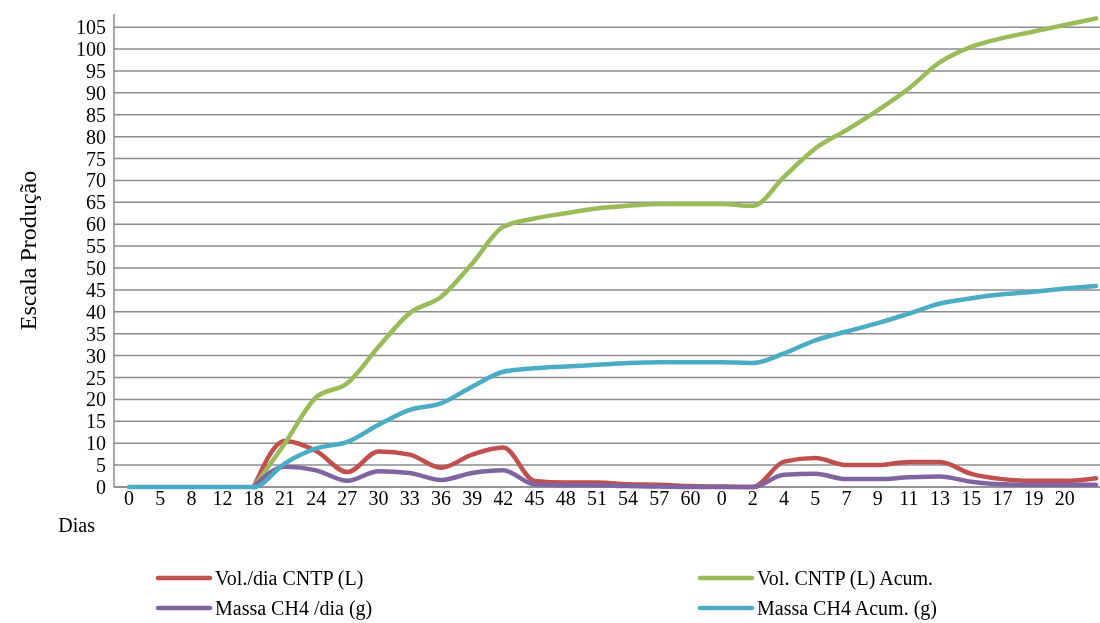 The height and width of the screenshot is (623, 1100). I want to click on x-tick-label: 27, so click(347, 498).